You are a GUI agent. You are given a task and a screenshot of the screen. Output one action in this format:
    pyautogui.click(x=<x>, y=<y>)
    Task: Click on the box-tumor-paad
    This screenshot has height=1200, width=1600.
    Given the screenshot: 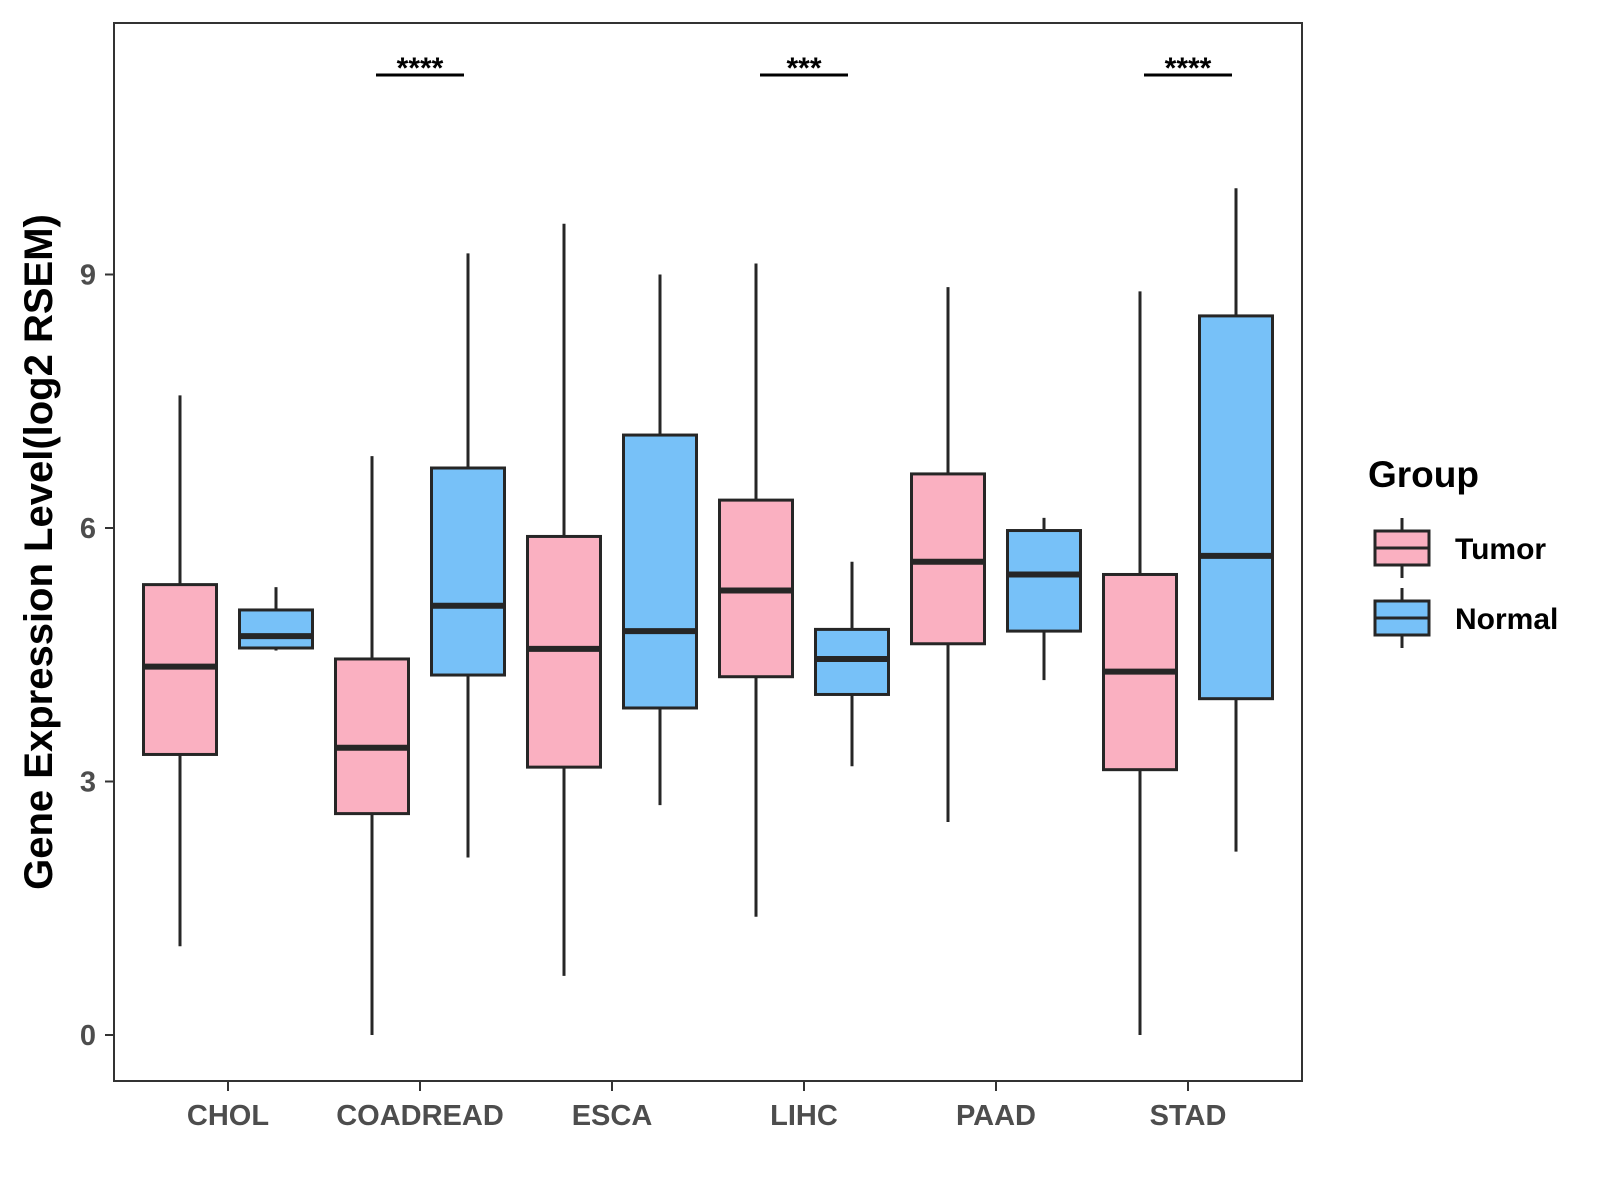 What is the action you would take?
    pyautogui.click(x=948, y=555)
    